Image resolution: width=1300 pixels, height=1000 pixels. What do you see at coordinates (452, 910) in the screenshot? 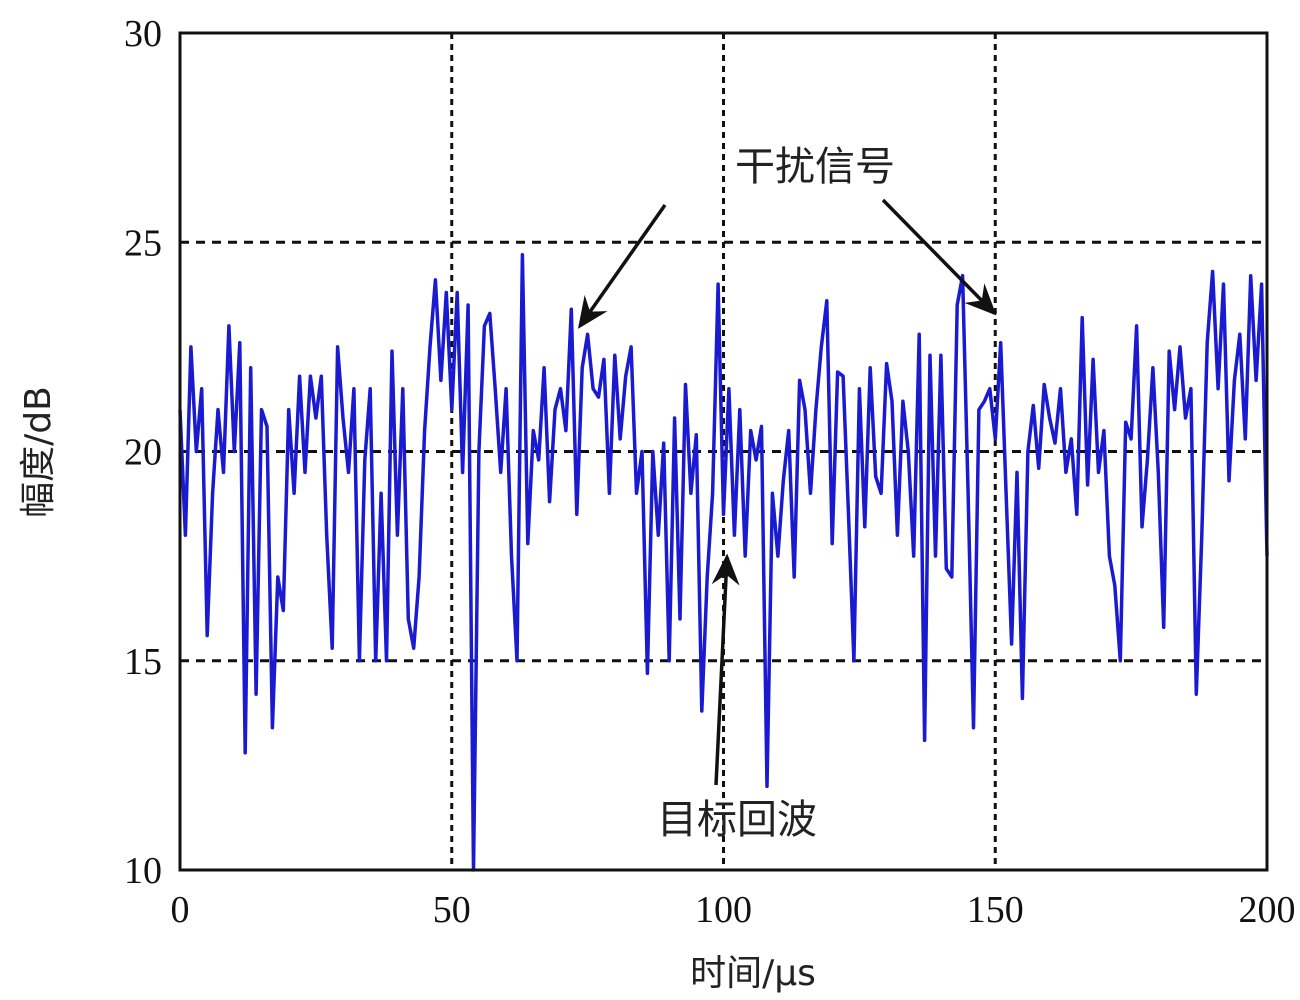
I see `x-tick-label: 50` at bounding box center [452, 910].